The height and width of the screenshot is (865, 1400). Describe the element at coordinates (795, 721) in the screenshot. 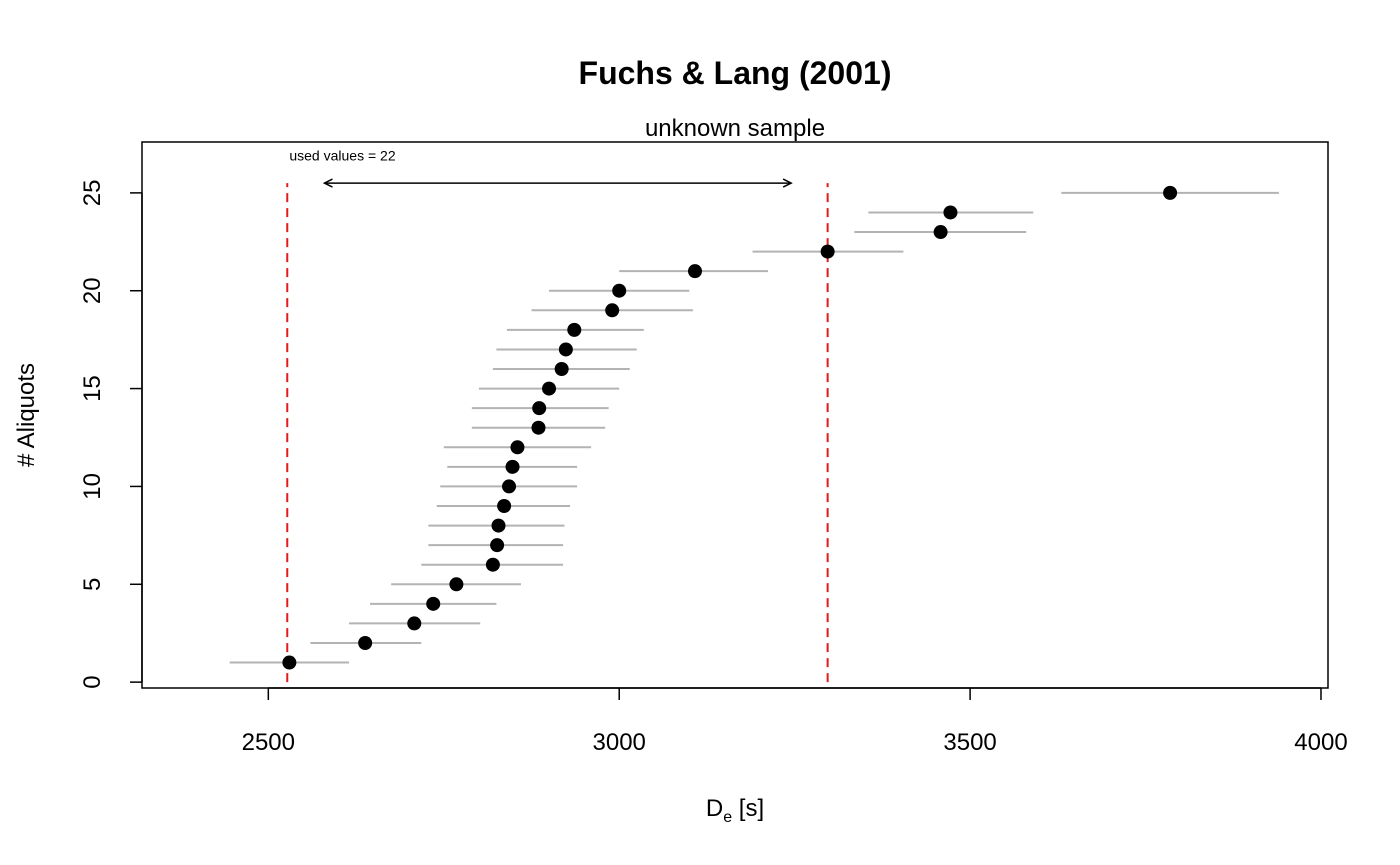

I see `x-axis: 2500 3000 3500 4000` at that location.